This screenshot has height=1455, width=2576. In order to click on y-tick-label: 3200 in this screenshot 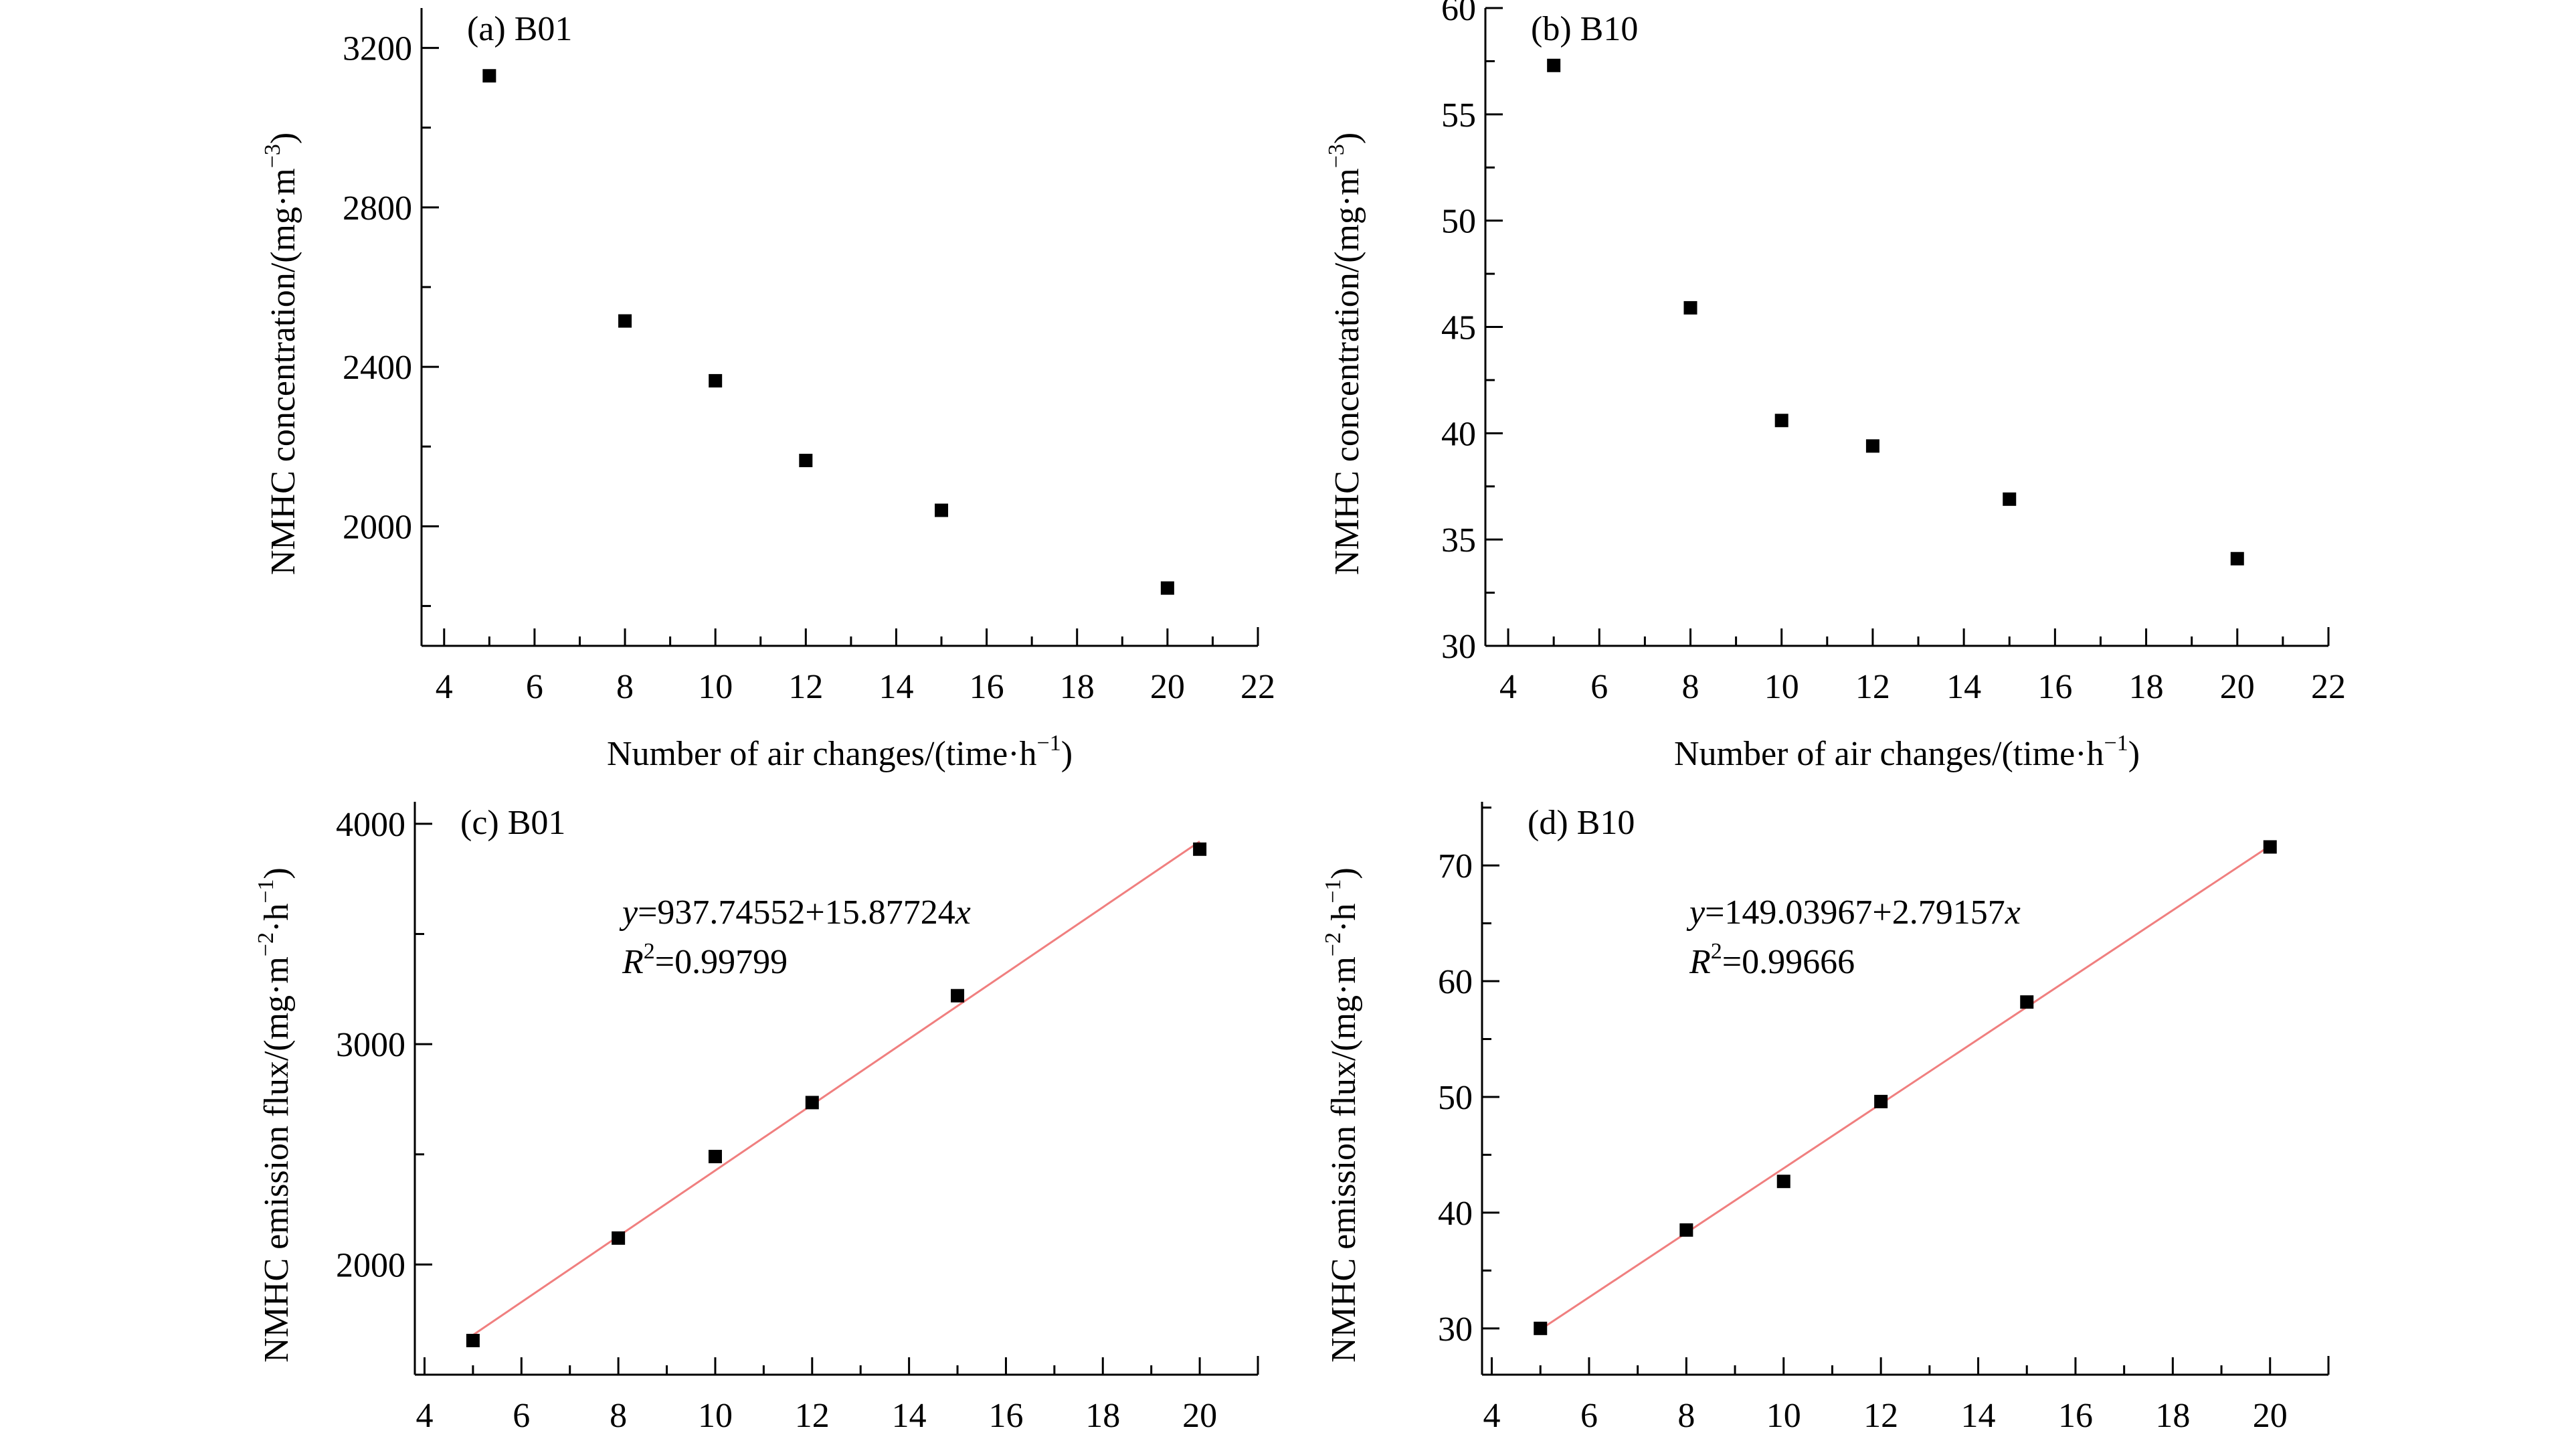, I will do `click(377, 49)`.